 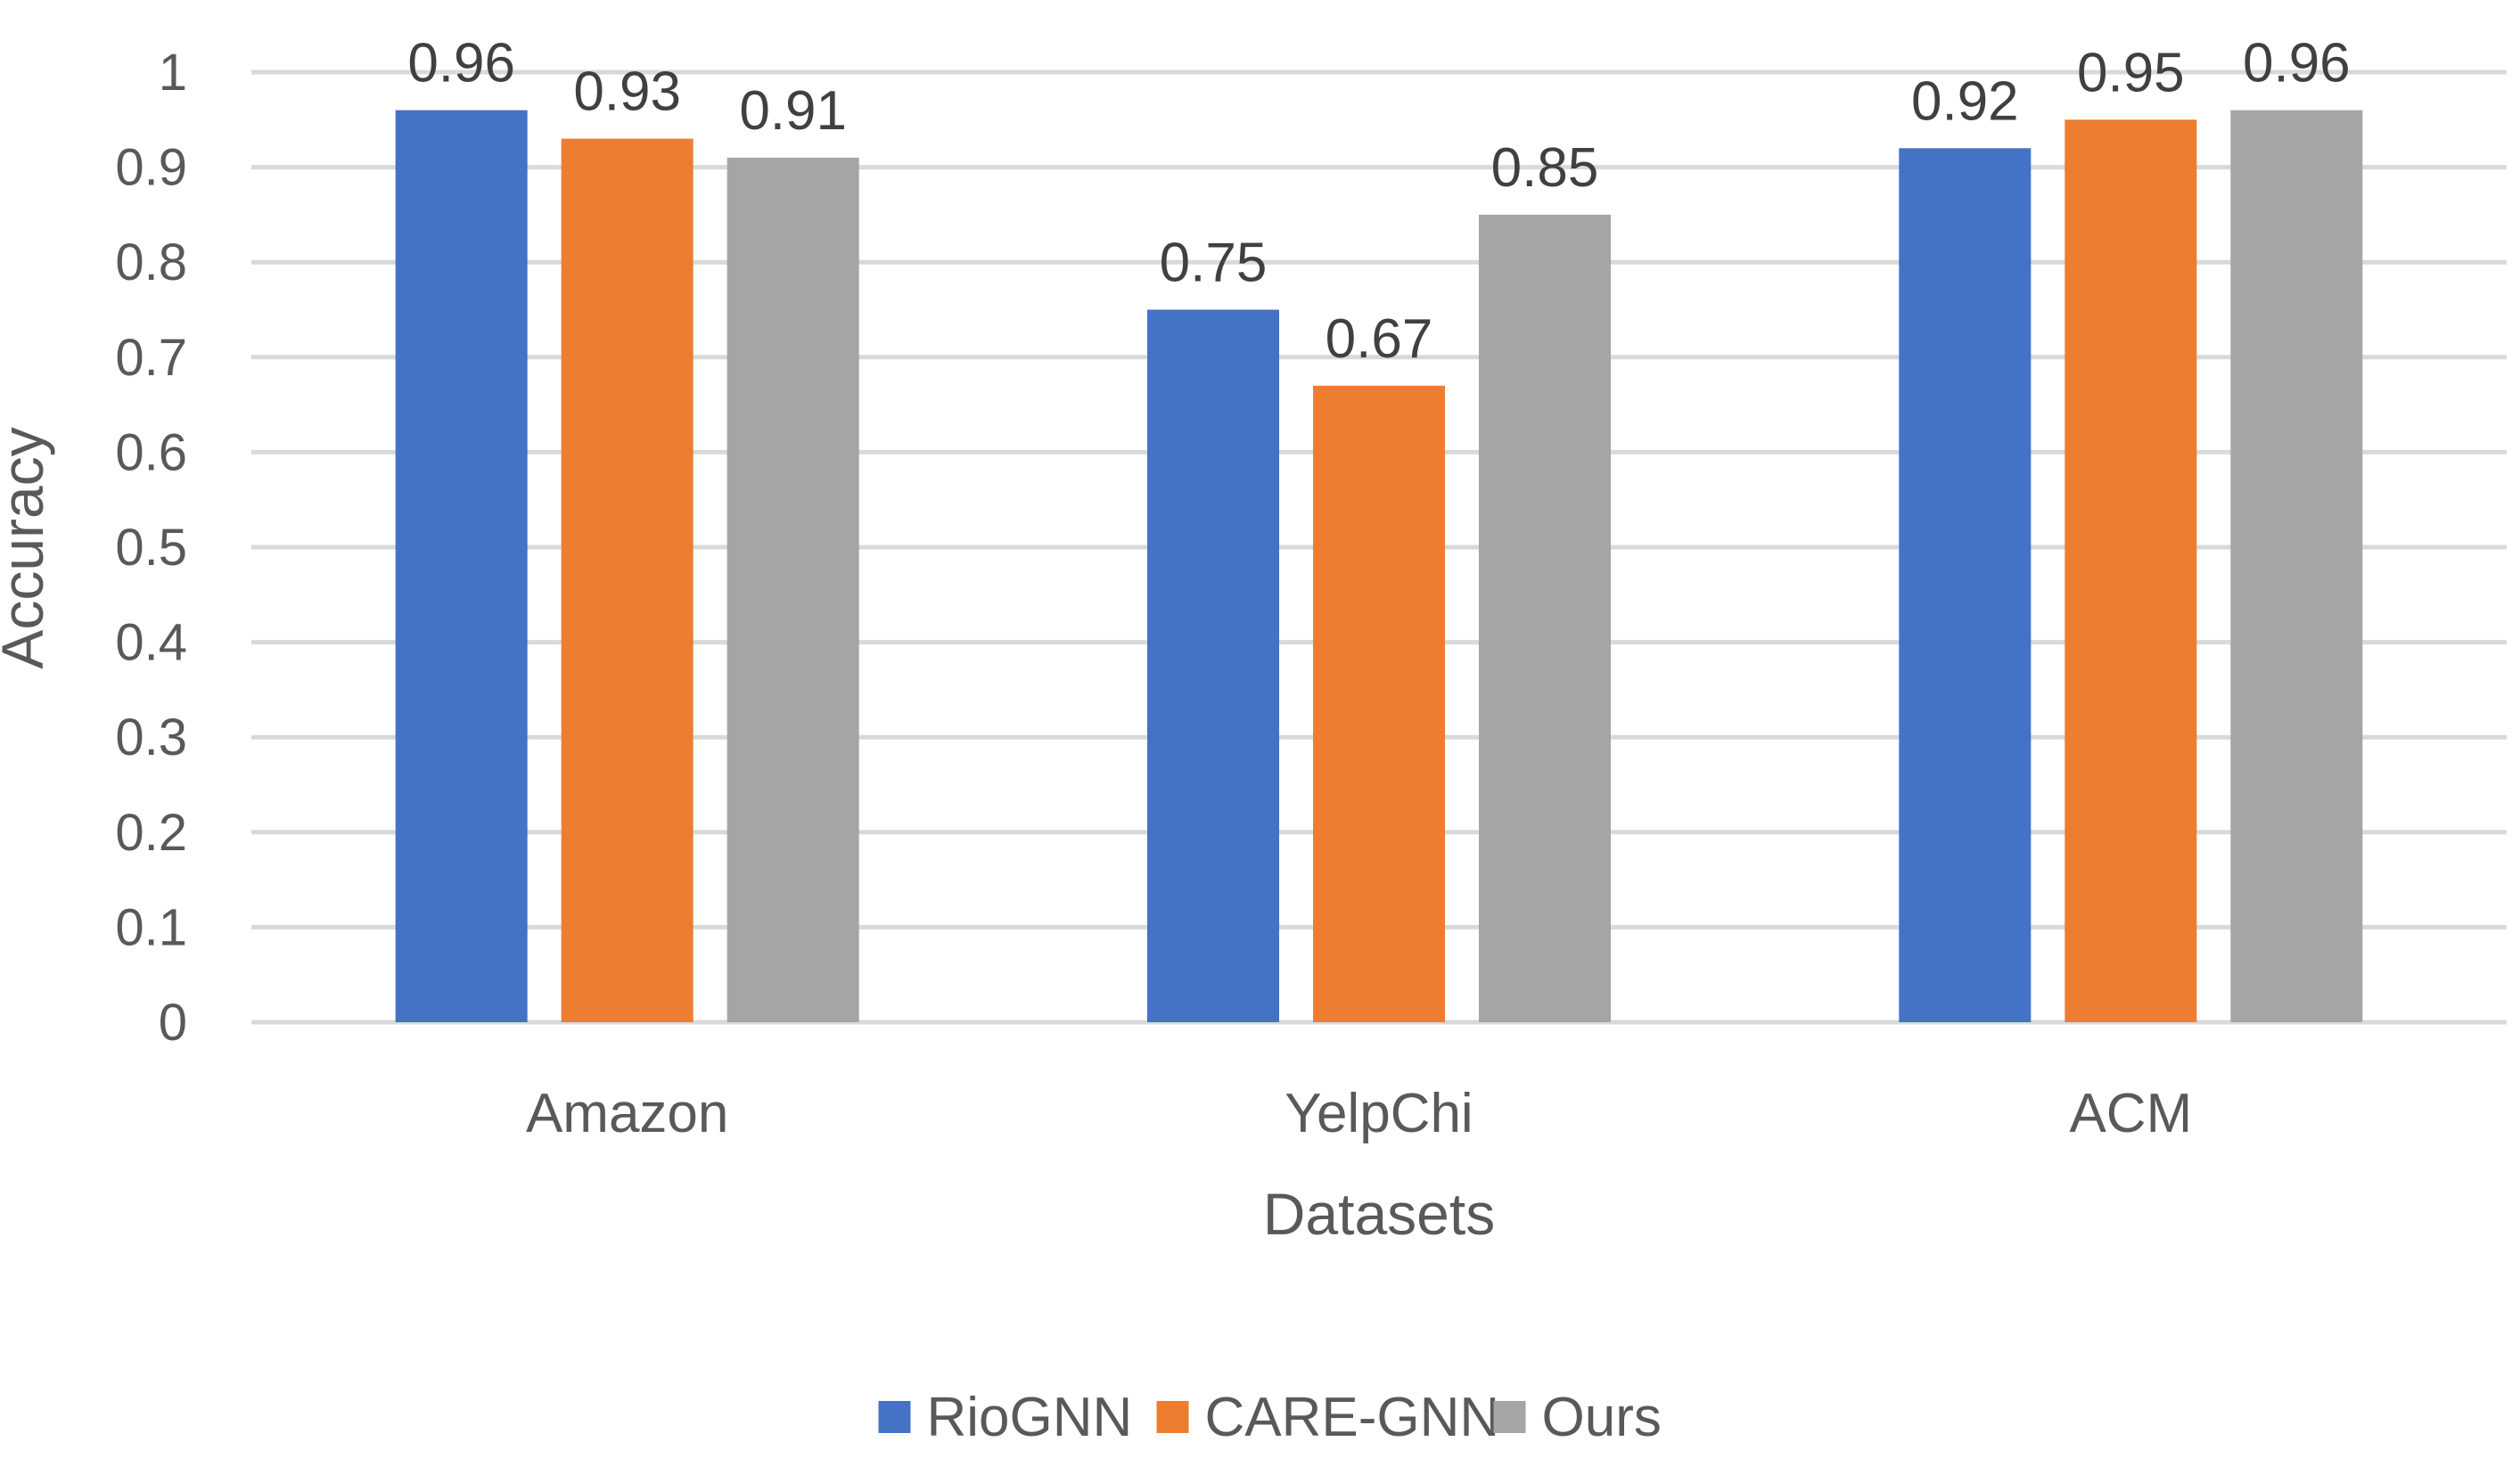 I want to click on y-axis-ticks: 0 0.1 0.2 0.3 0.4 0.5 0.6 0.7 0.8 0.9 1, so click(x=151, y=548).